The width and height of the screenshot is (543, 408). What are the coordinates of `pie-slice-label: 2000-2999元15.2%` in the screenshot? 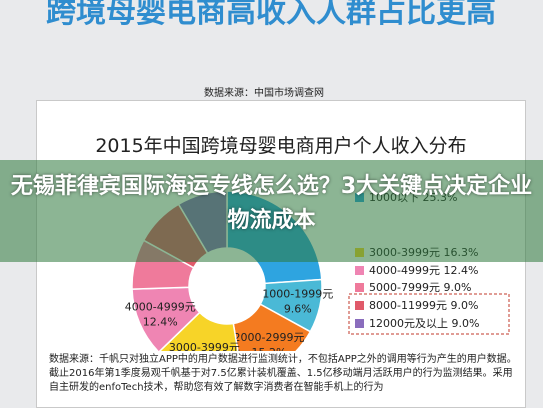 It's located at (269, 341).